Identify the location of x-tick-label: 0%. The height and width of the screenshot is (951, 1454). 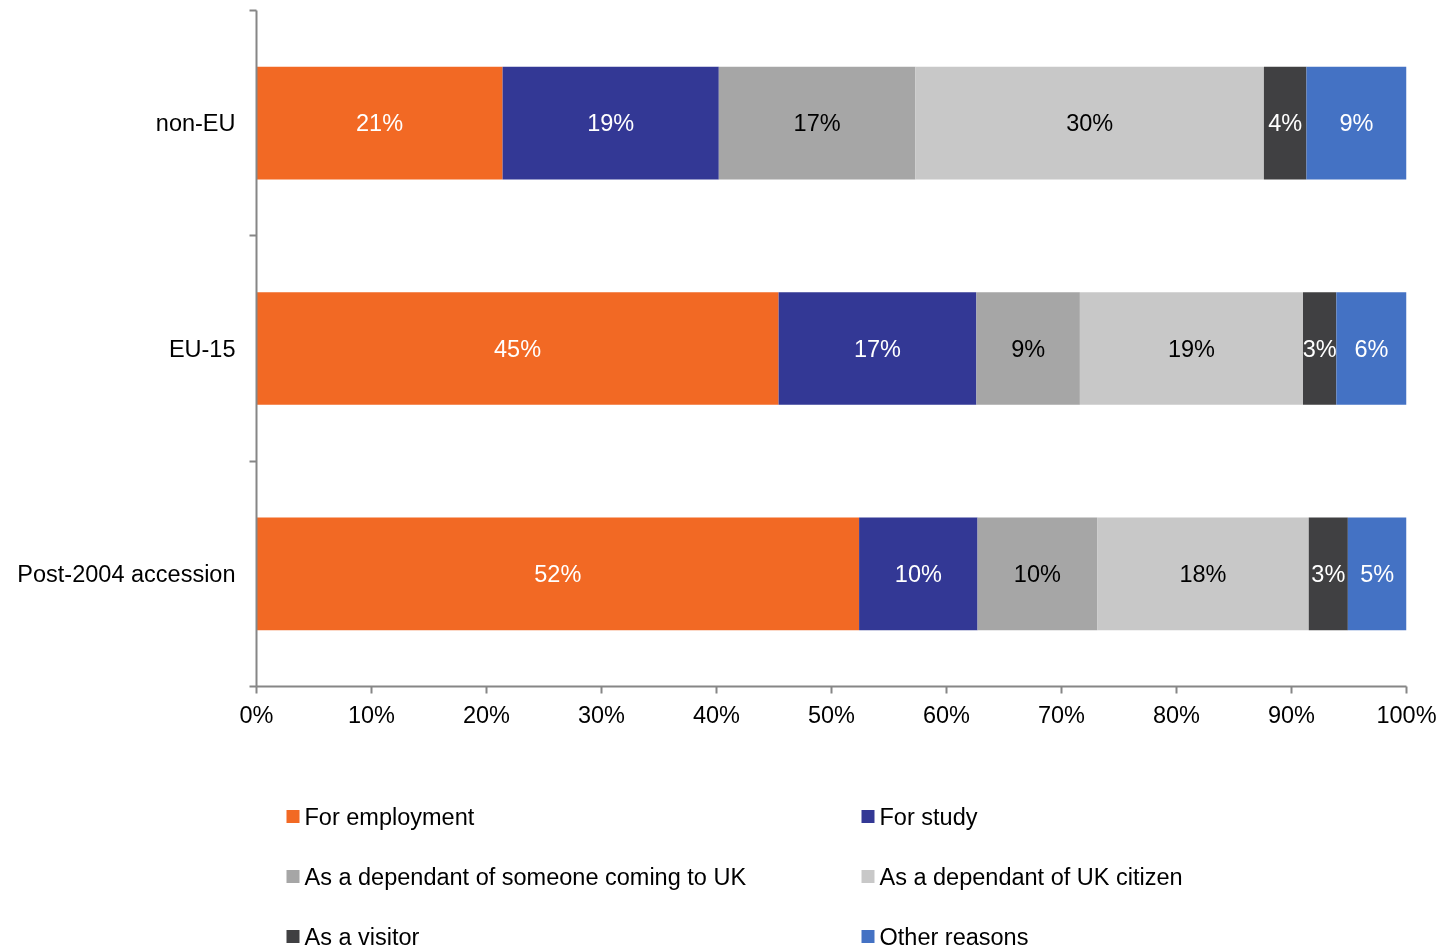
(256, 714).